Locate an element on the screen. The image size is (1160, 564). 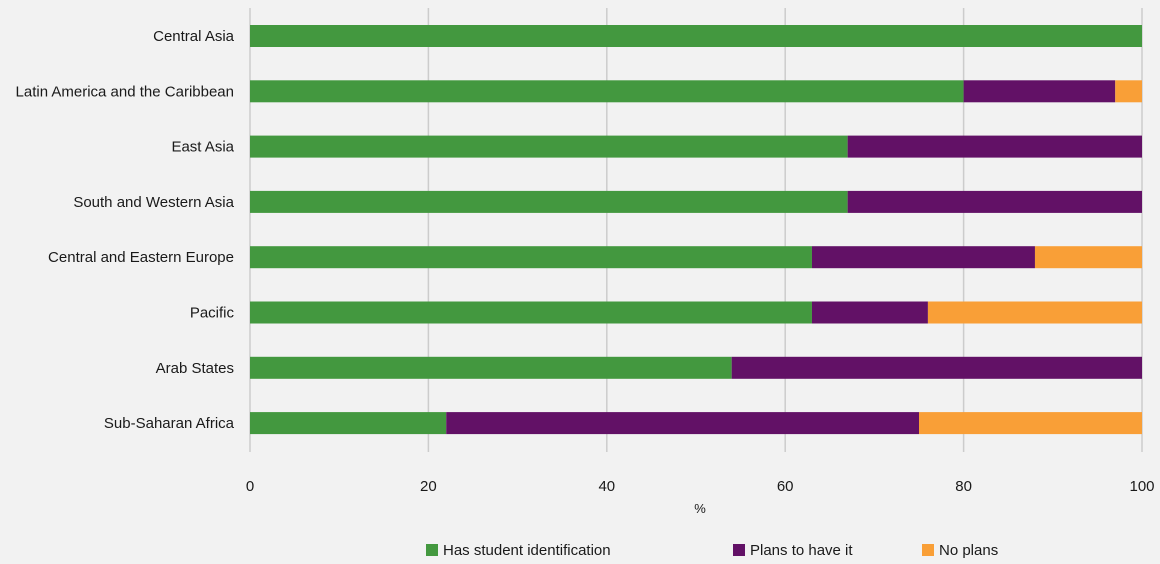
category-label: Arab States is located at coordinates (195, 368).